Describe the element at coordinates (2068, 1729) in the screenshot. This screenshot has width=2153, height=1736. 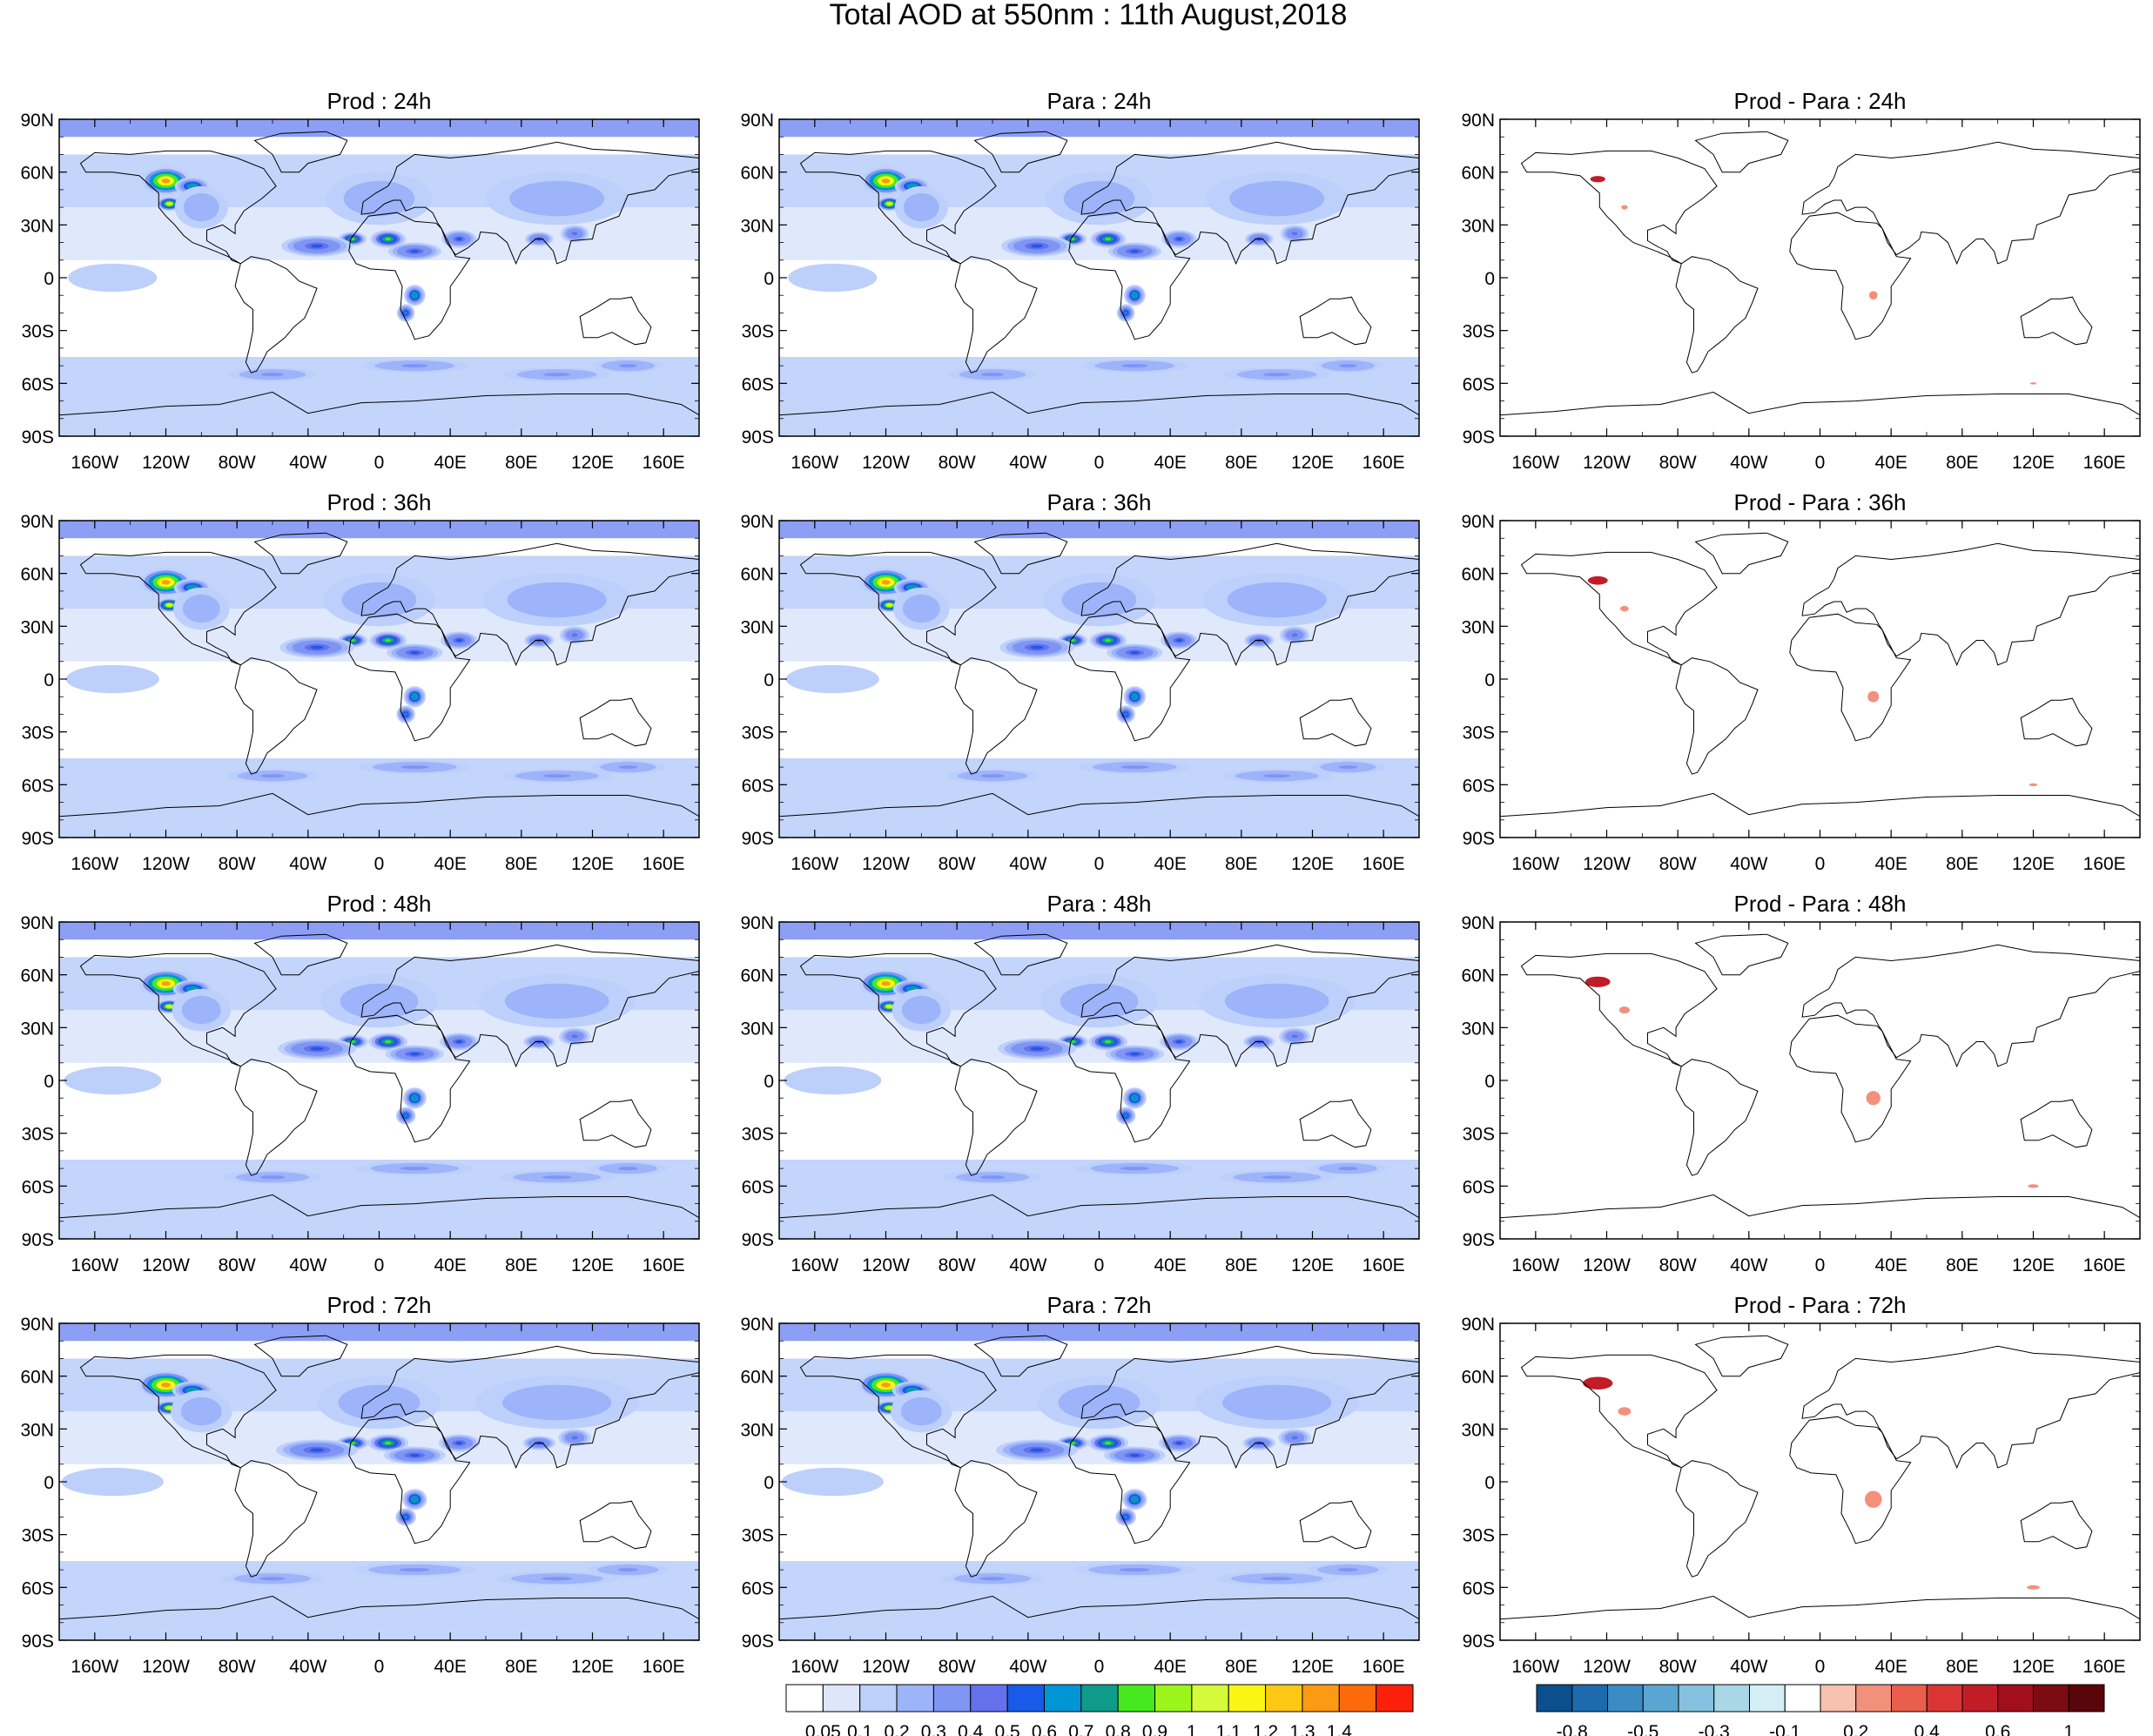
I see `colorbar-label: 1` at that location.